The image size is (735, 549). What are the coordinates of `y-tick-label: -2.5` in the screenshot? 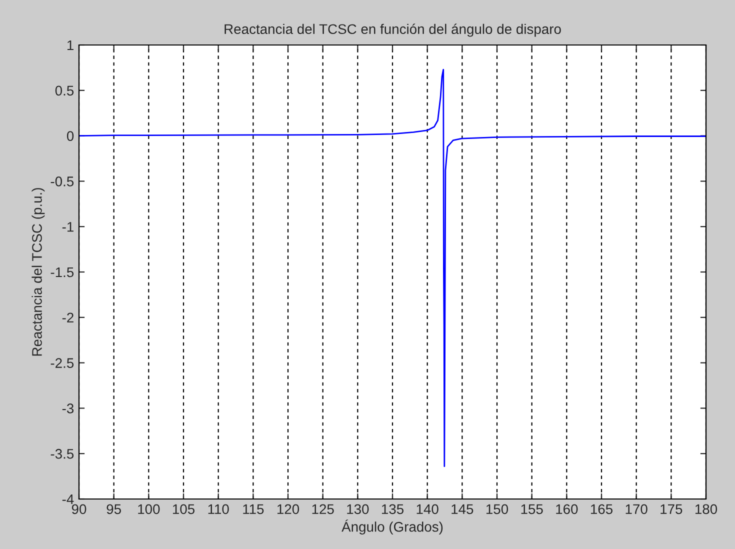 It's located at (62, 363).